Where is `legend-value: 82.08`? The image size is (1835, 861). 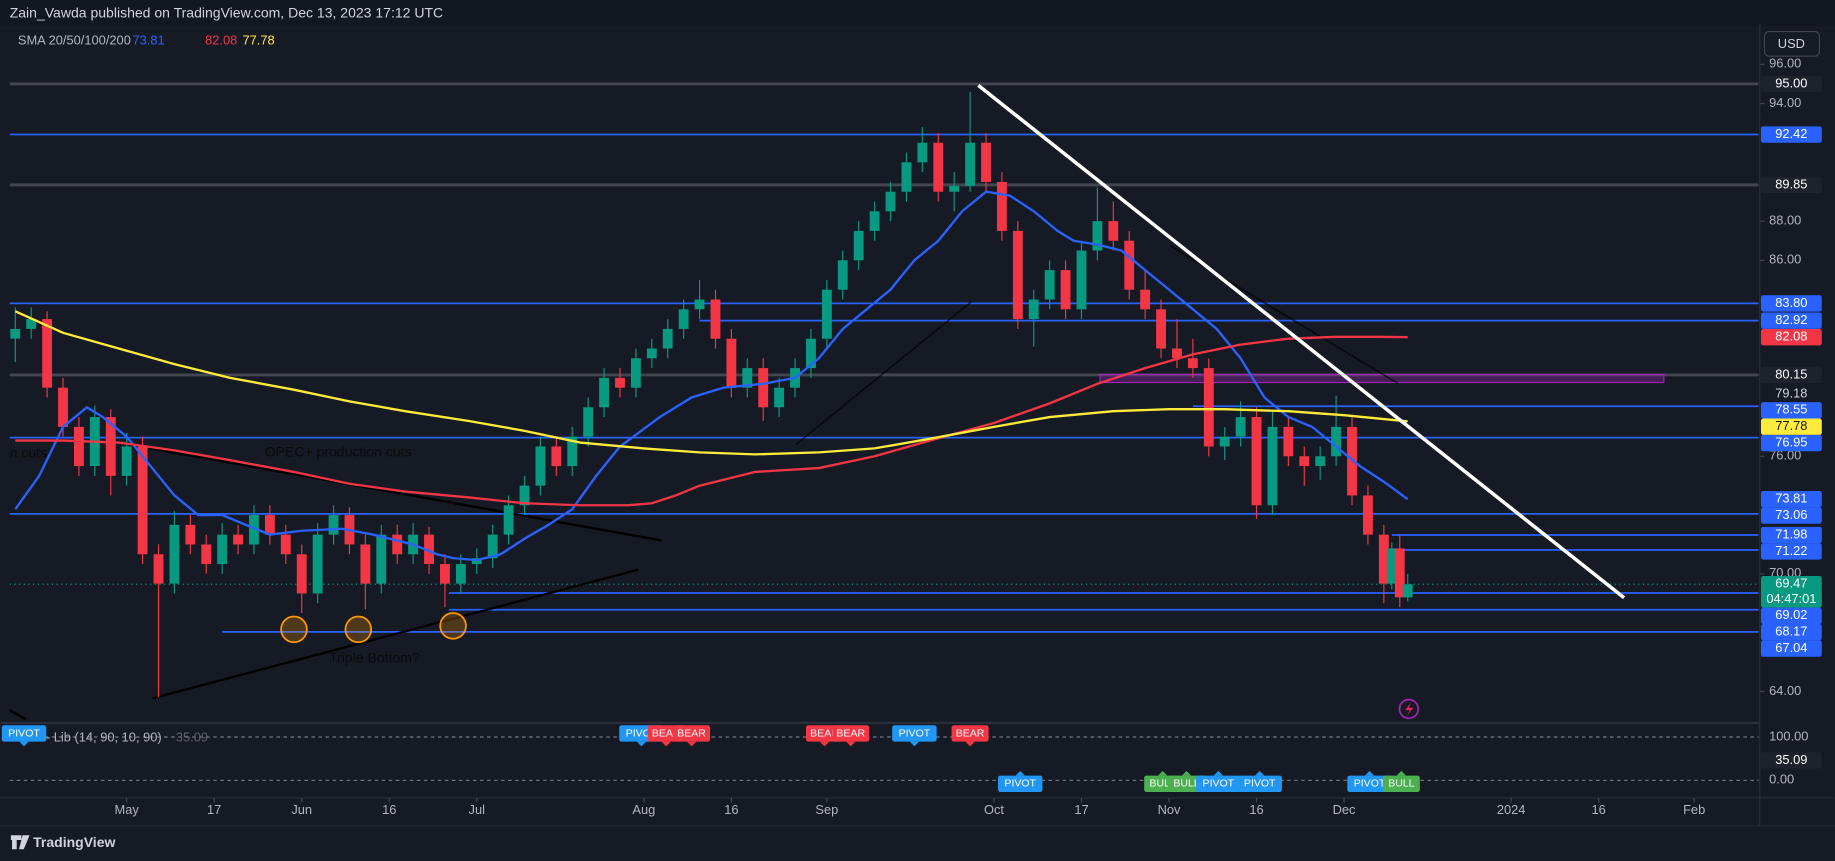 legend-value: 82.08 is located at coordinates (221, 39).